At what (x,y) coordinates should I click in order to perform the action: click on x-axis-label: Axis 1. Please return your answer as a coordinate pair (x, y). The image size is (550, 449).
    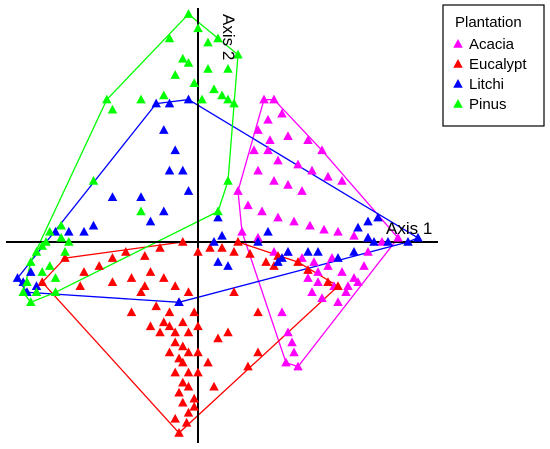
    Looking at the image, I should click on (409, 228).